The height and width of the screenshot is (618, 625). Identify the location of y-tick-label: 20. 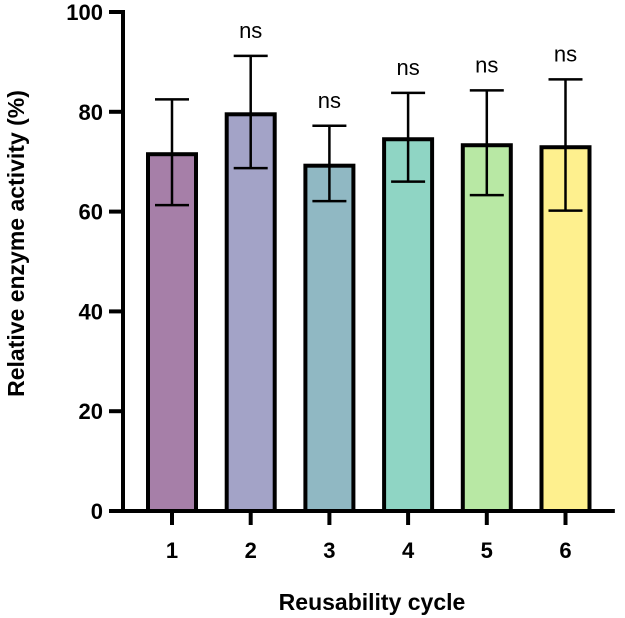
(91, 411).